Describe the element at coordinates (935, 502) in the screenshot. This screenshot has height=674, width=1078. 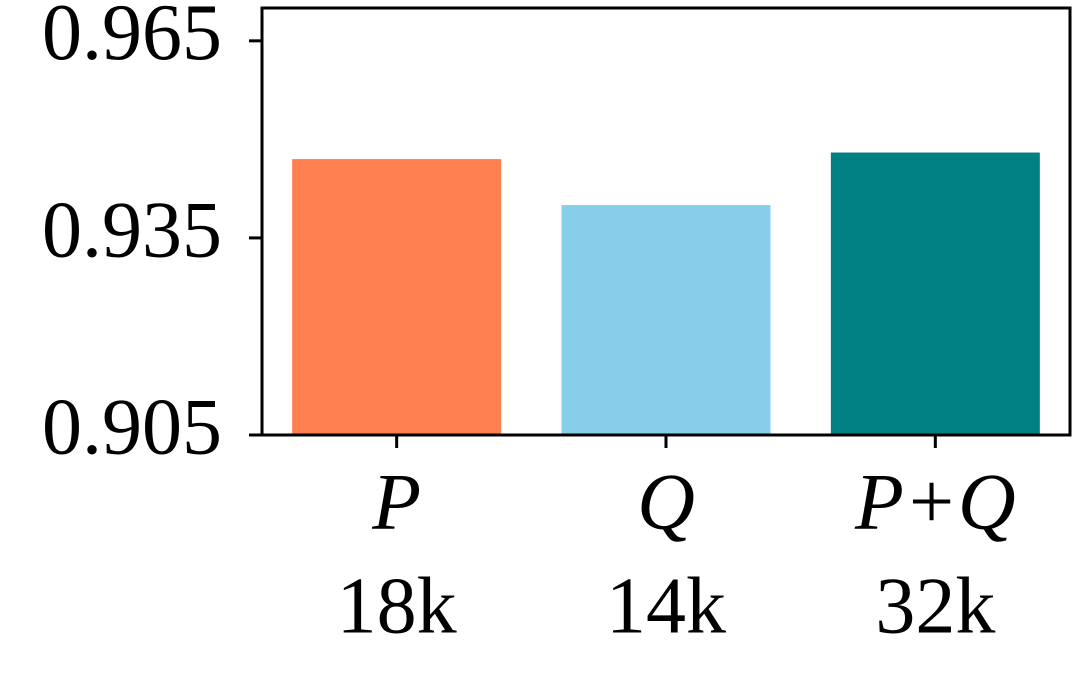
I see `x-tick-label: P+Q` at that location.